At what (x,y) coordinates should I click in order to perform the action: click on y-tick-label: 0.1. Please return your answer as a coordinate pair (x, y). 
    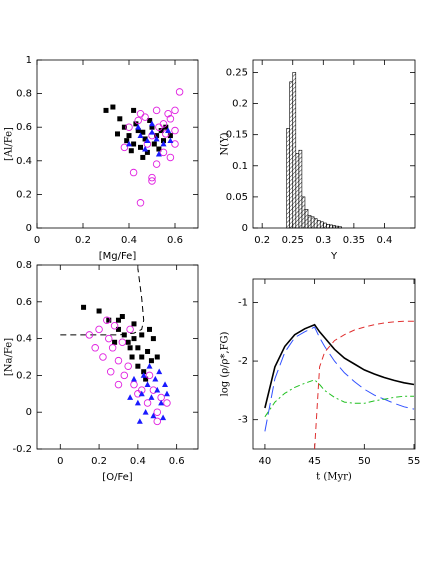
    Looking at the image, I should click on (240, 166).